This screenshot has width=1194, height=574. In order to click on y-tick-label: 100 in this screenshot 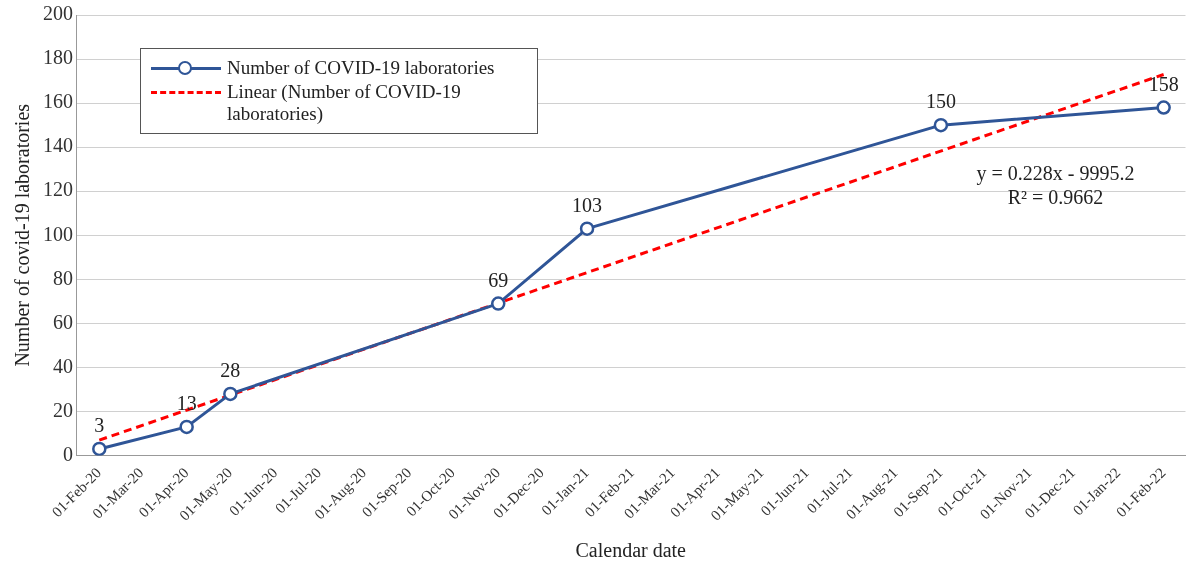, I will do `click(58, 233)`.